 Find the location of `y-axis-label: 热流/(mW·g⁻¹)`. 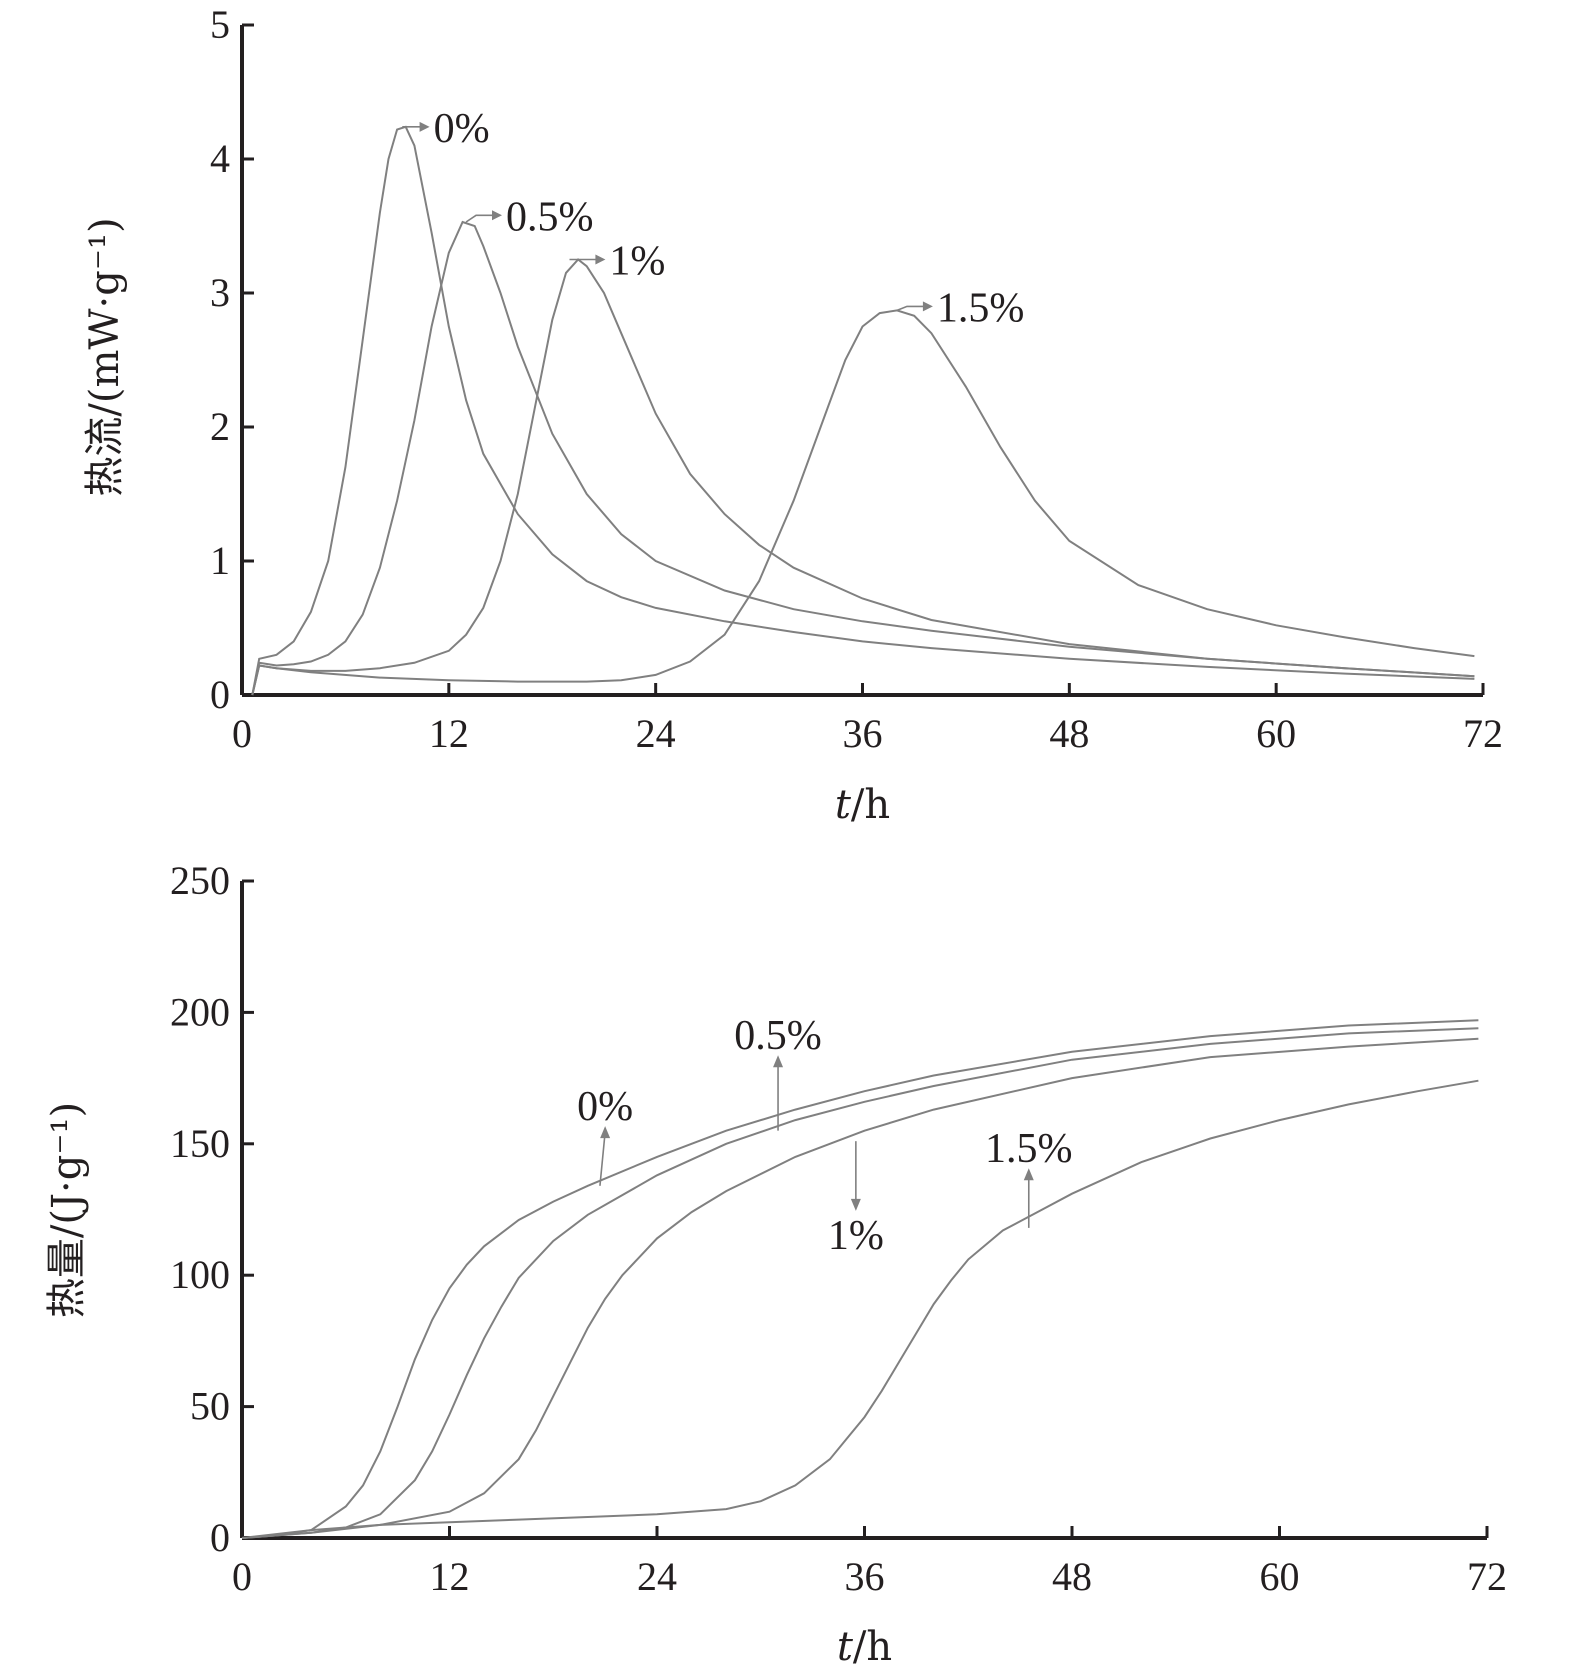

y-axis-label: 热流/(mW·g⁻¹) is located at coordinates (105, 356).